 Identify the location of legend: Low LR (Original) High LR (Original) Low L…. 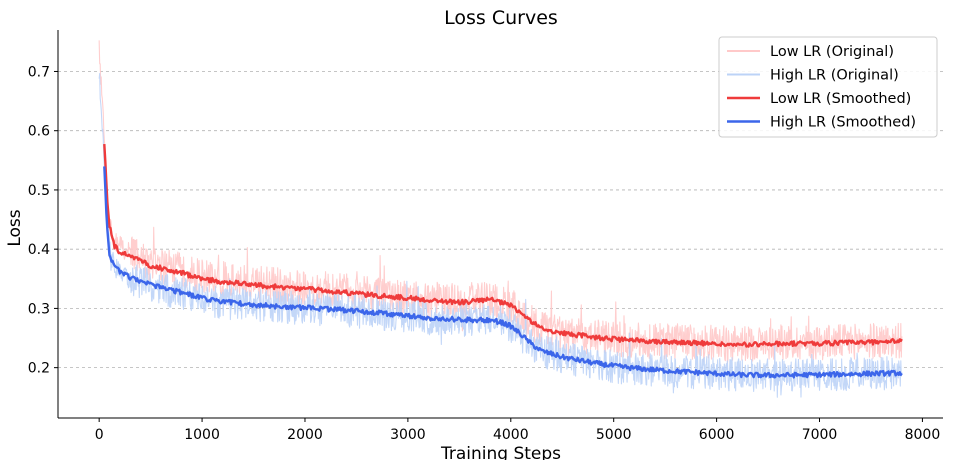
(828, 87).